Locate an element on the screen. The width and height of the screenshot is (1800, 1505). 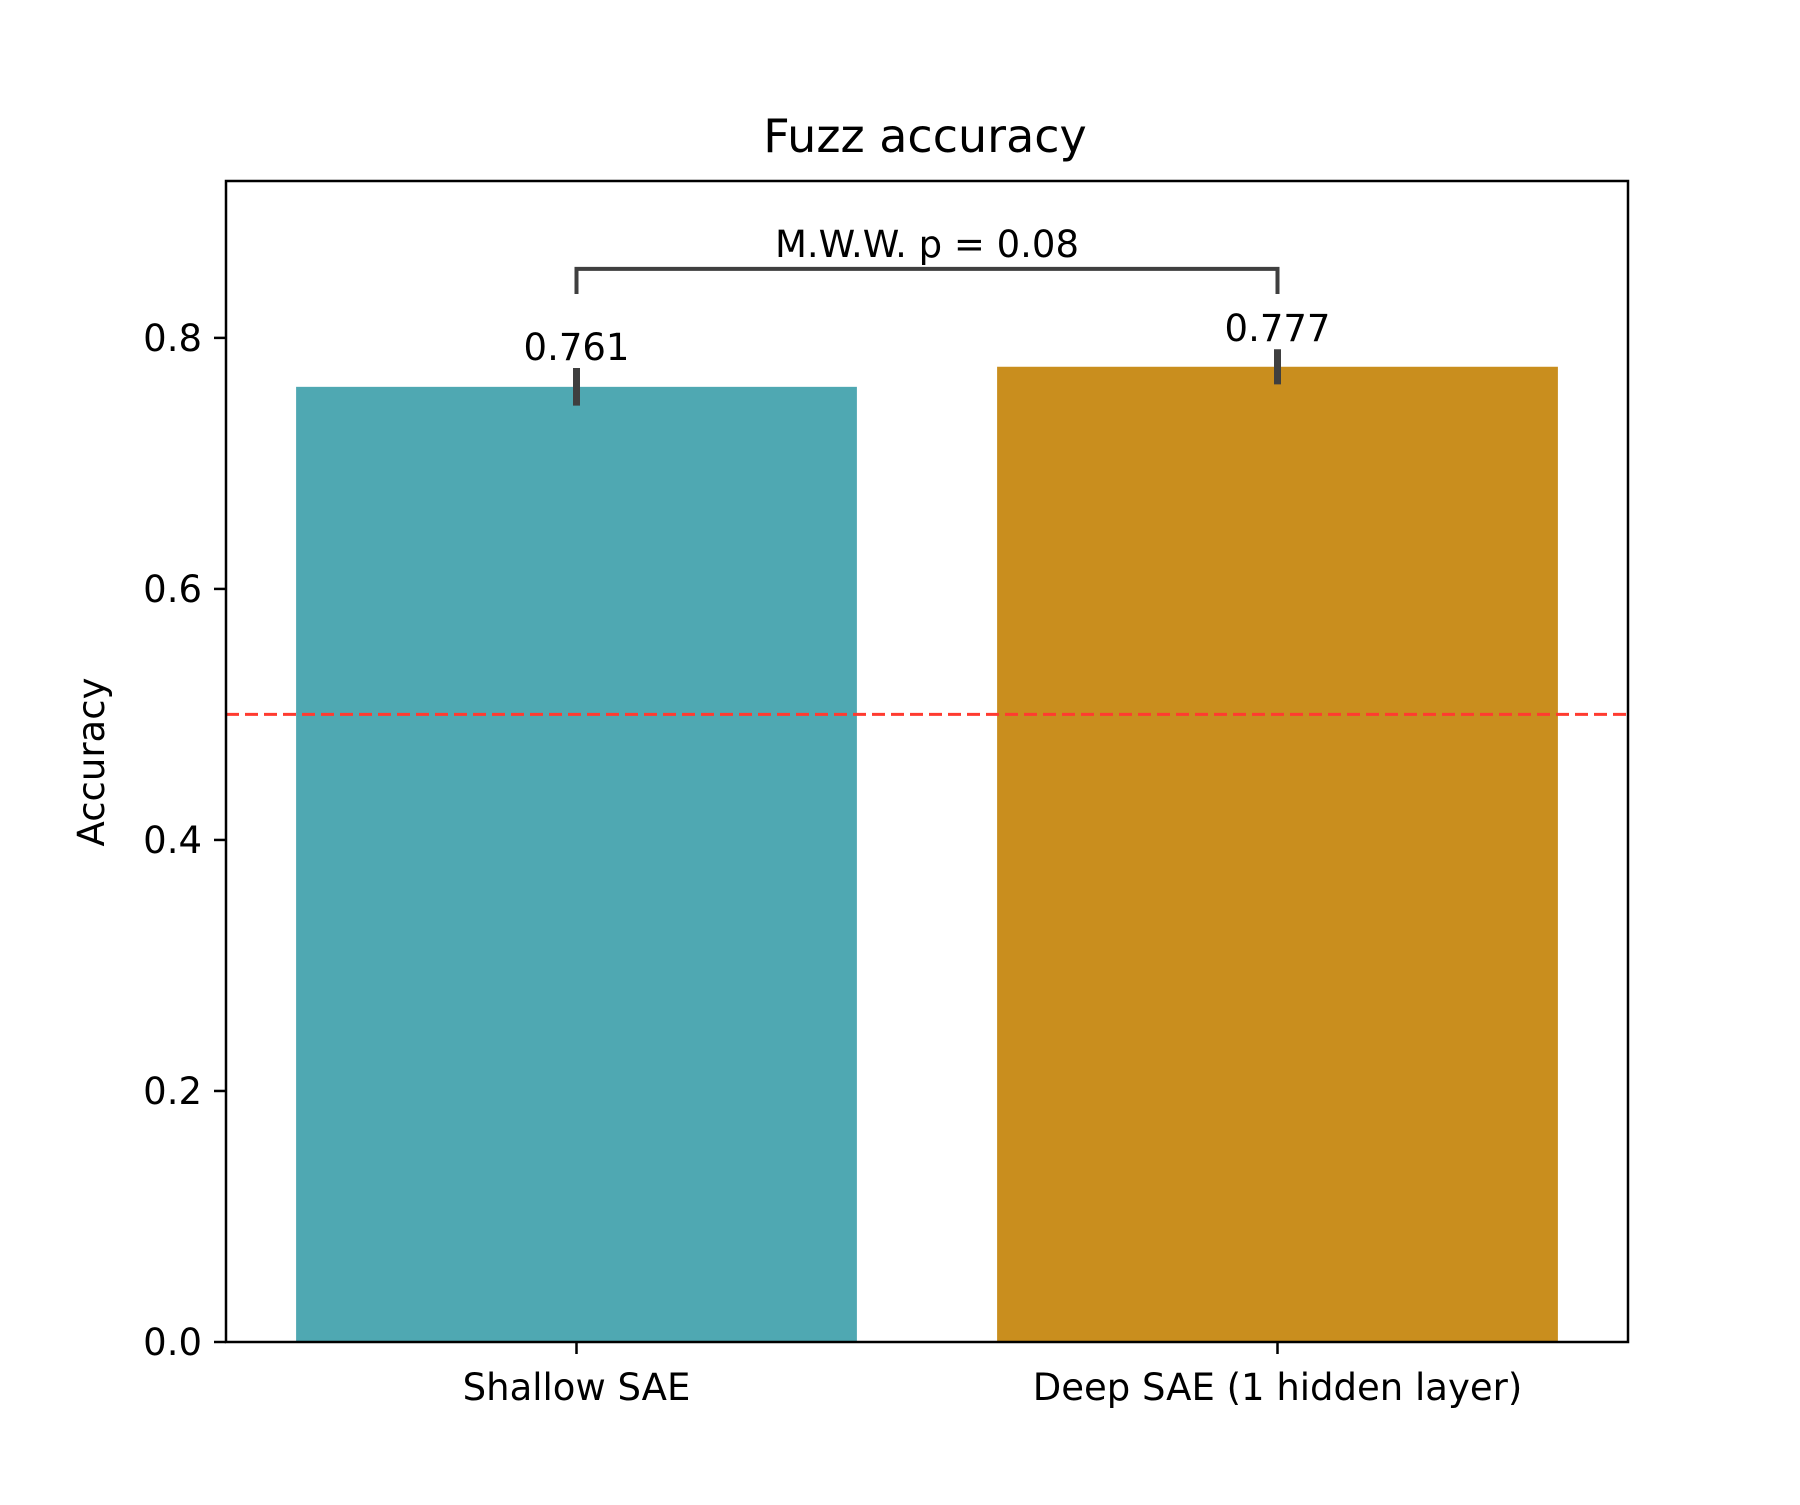
y-tick-label-4: 0.8 is located at coordinates (172, 338).